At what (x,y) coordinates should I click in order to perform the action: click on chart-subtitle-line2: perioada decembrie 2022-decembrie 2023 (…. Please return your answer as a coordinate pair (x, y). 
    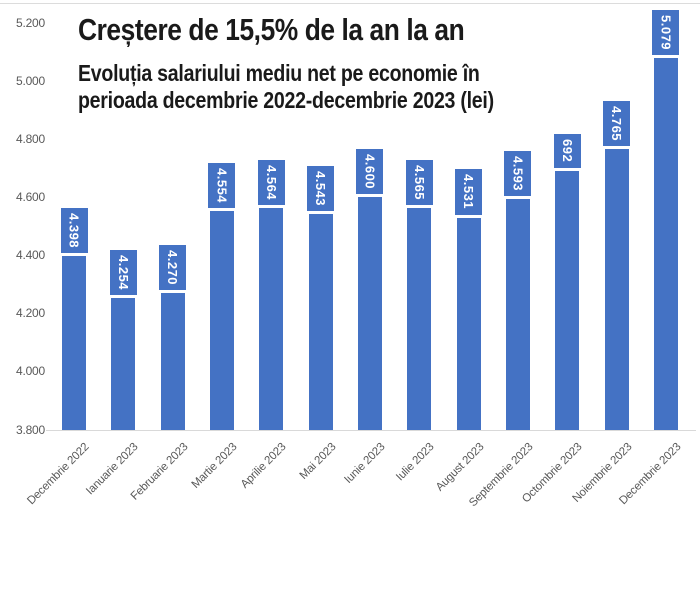
    Looking at the image, I should click on (286, 100).